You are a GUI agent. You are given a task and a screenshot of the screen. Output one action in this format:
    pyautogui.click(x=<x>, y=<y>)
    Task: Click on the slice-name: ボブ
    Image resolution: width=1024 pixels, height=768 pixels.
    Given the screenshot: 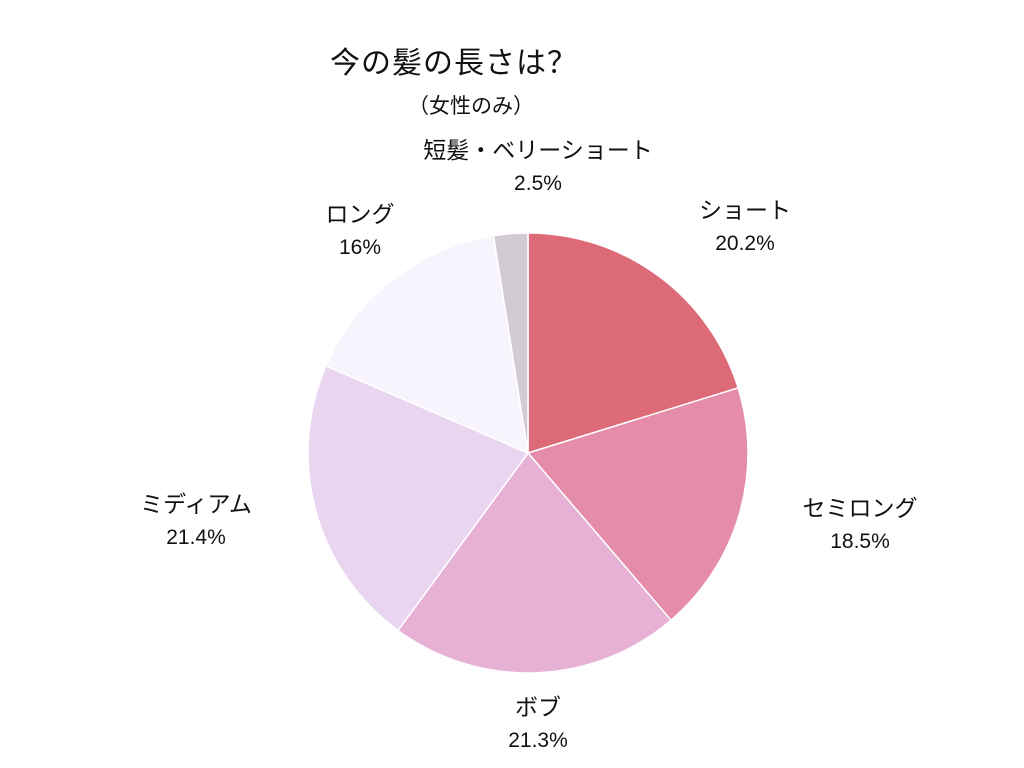 What is the action you would take?
    pyautogui.click(x=537, y=708)
    